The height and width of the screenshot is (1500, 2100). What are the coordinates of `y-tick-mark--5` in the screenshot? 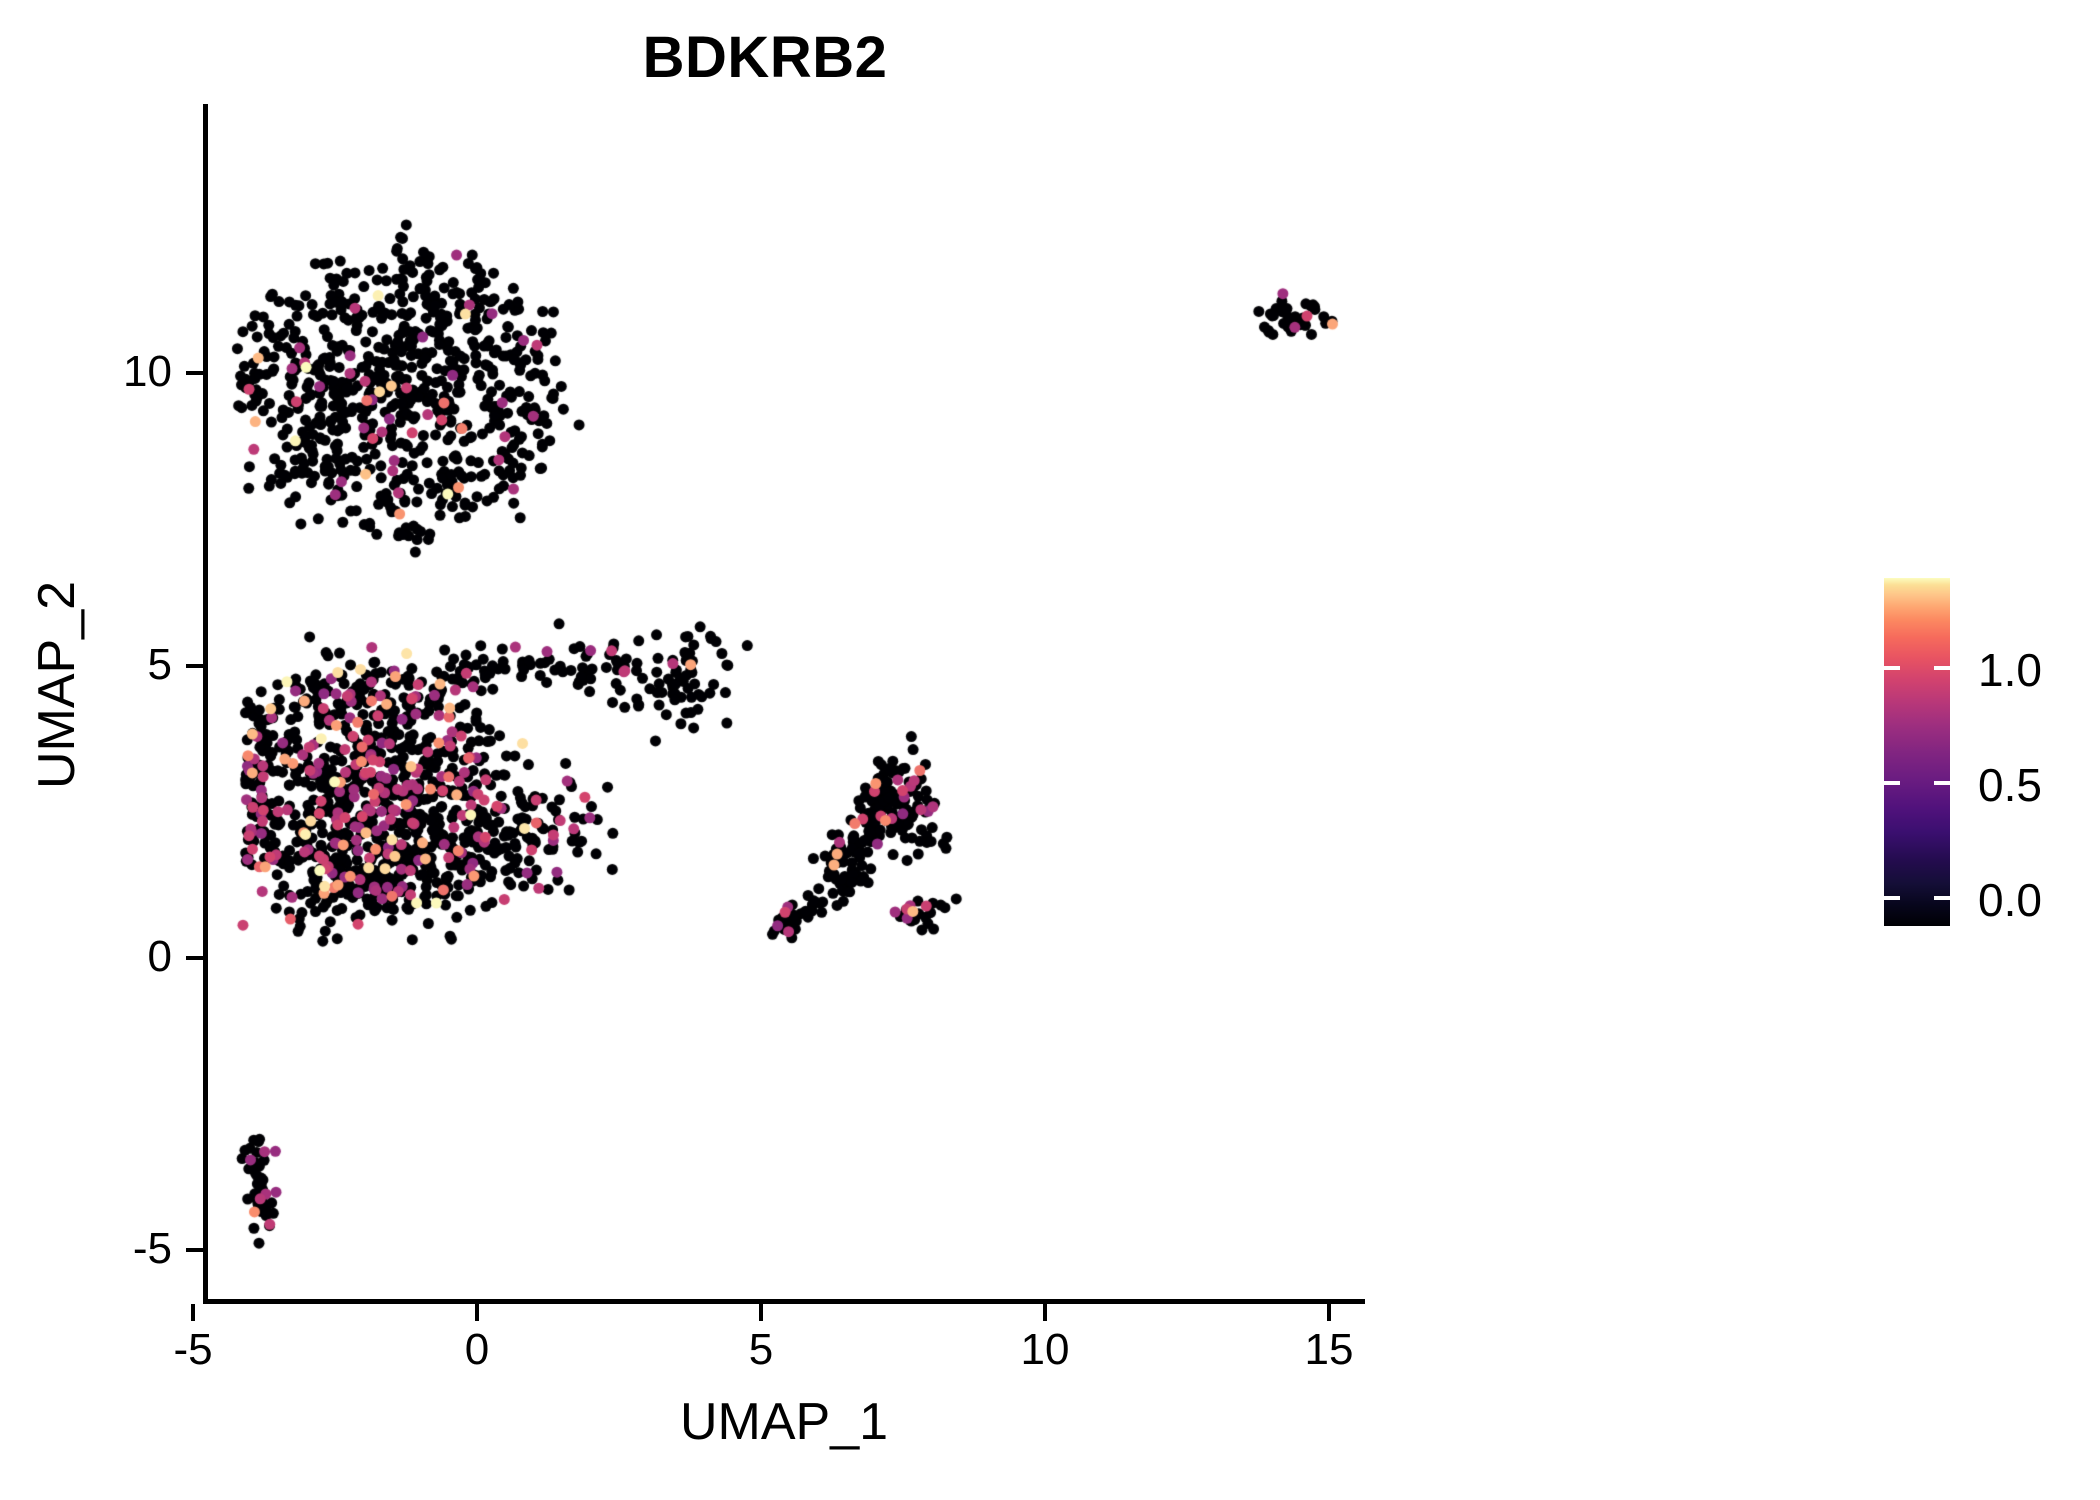 It's located at (194, 1250).